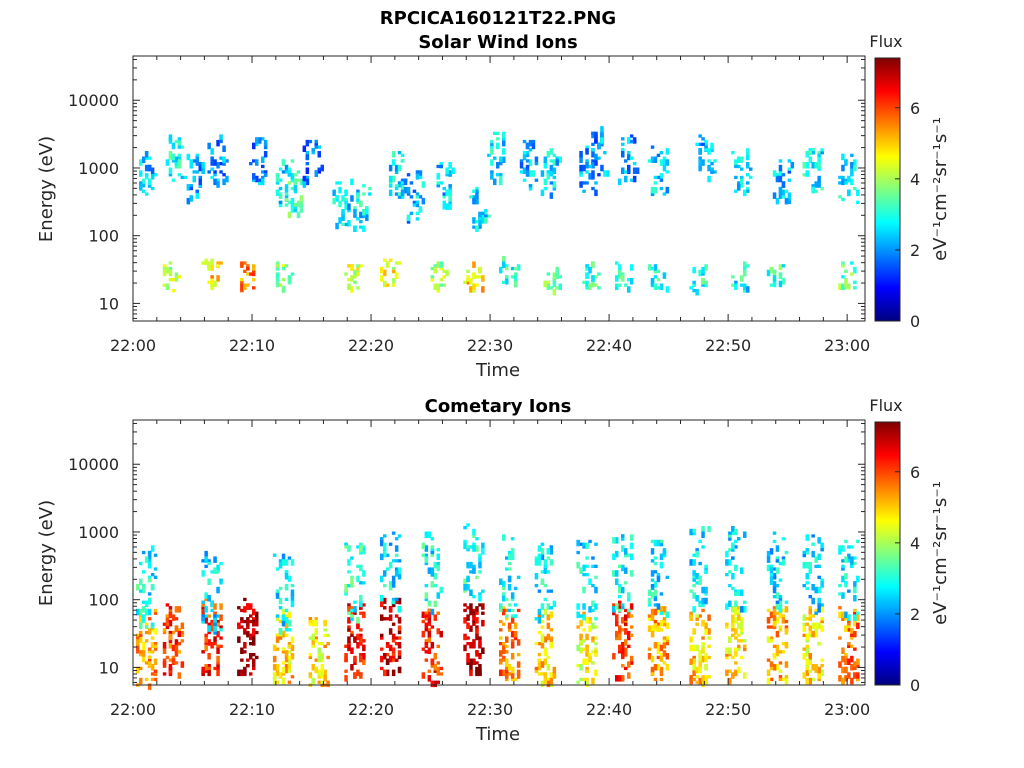 The height and width of the screenshot is (768, 1024). Describe the element at coordinates (847, 345) in the screenshot. I see `solar-wind-x-tick-label: 23:00` at that location.